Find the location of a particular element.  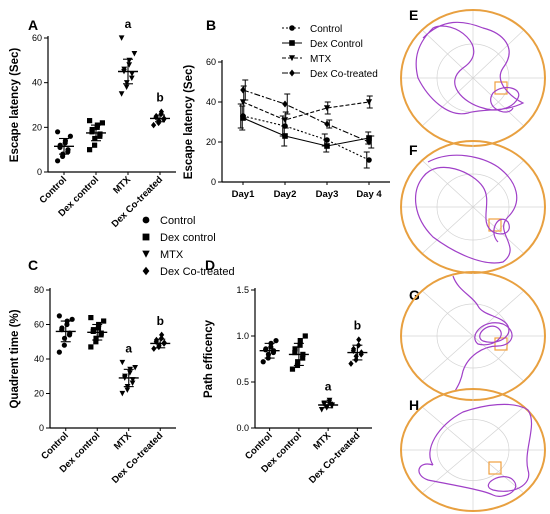

x-tick-label: Day1 is located at coordinates (243, 194).